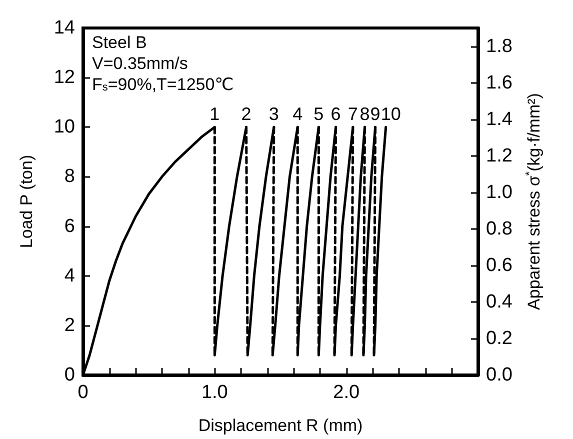  I want to click on y2-tick-label: 1.8, so click(499, 46).